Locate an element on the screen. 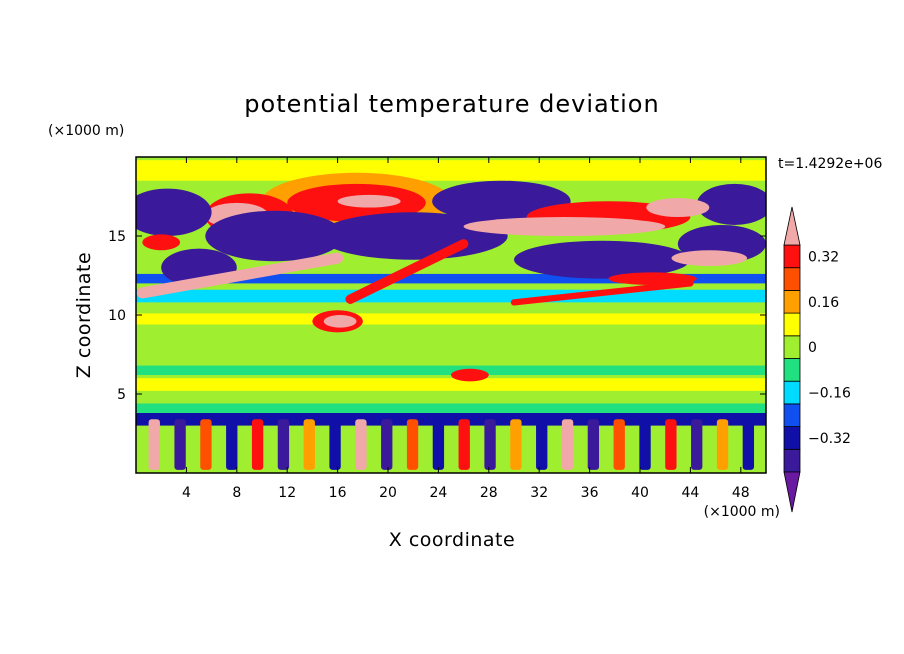 The width and height of the screenshot is (904, 654). colorbar-tick-label: 0.32 is located at coordinates (823, 257).